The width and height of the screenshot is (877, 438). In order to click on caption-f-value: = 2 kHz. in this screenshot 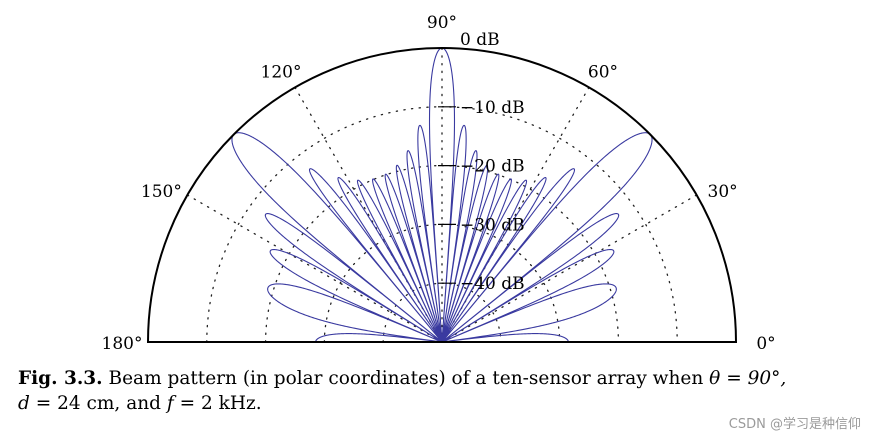, I will do `click(217, 403)`.